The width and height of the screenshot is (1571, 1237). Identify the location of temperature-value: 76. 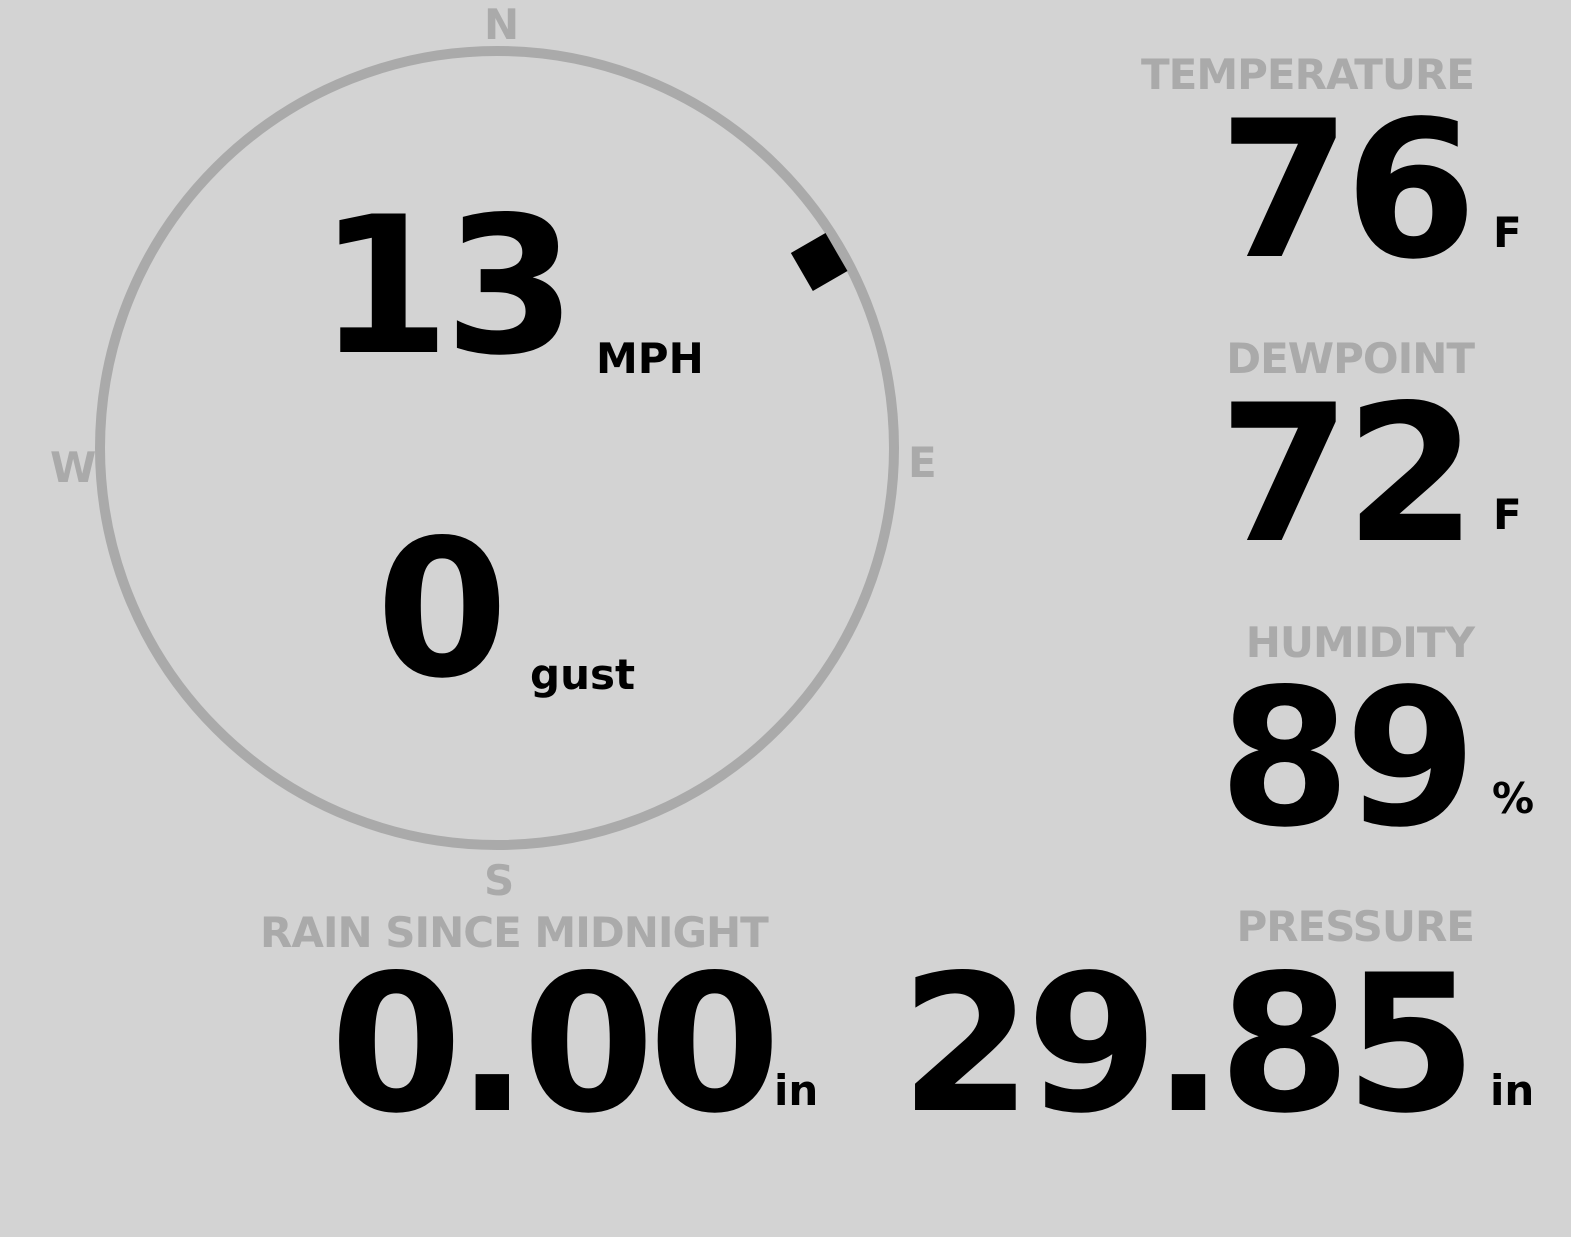
(1347, 190).